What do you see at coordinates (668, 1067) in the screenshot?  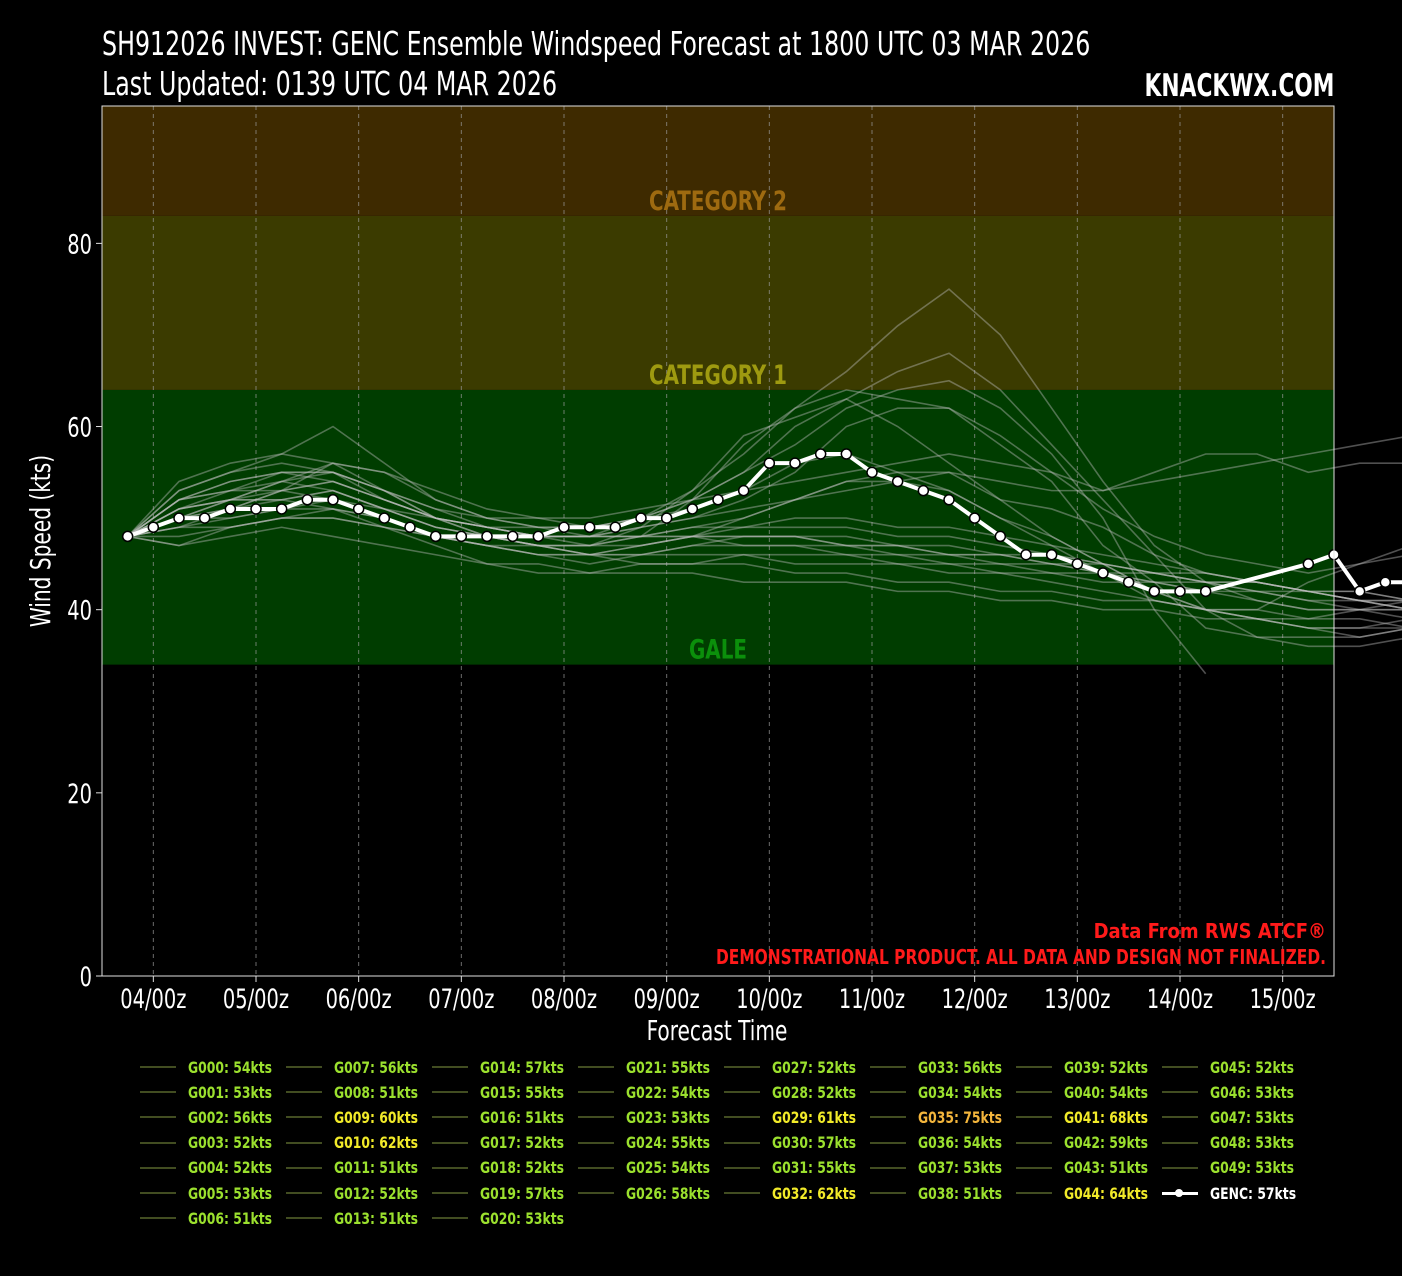 I see `legend-label: G021: 55kts` at bounding box center [668, 1067].